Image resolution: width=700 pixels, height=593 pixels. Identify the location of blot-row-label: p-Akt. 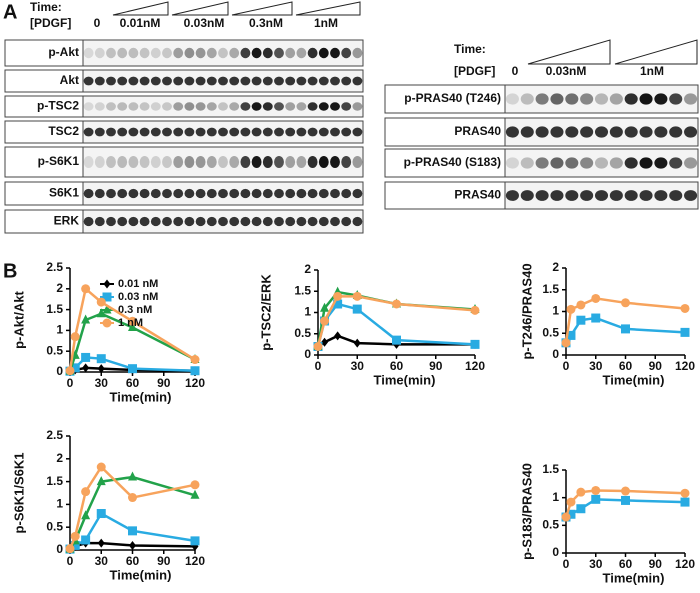
(63, 52).